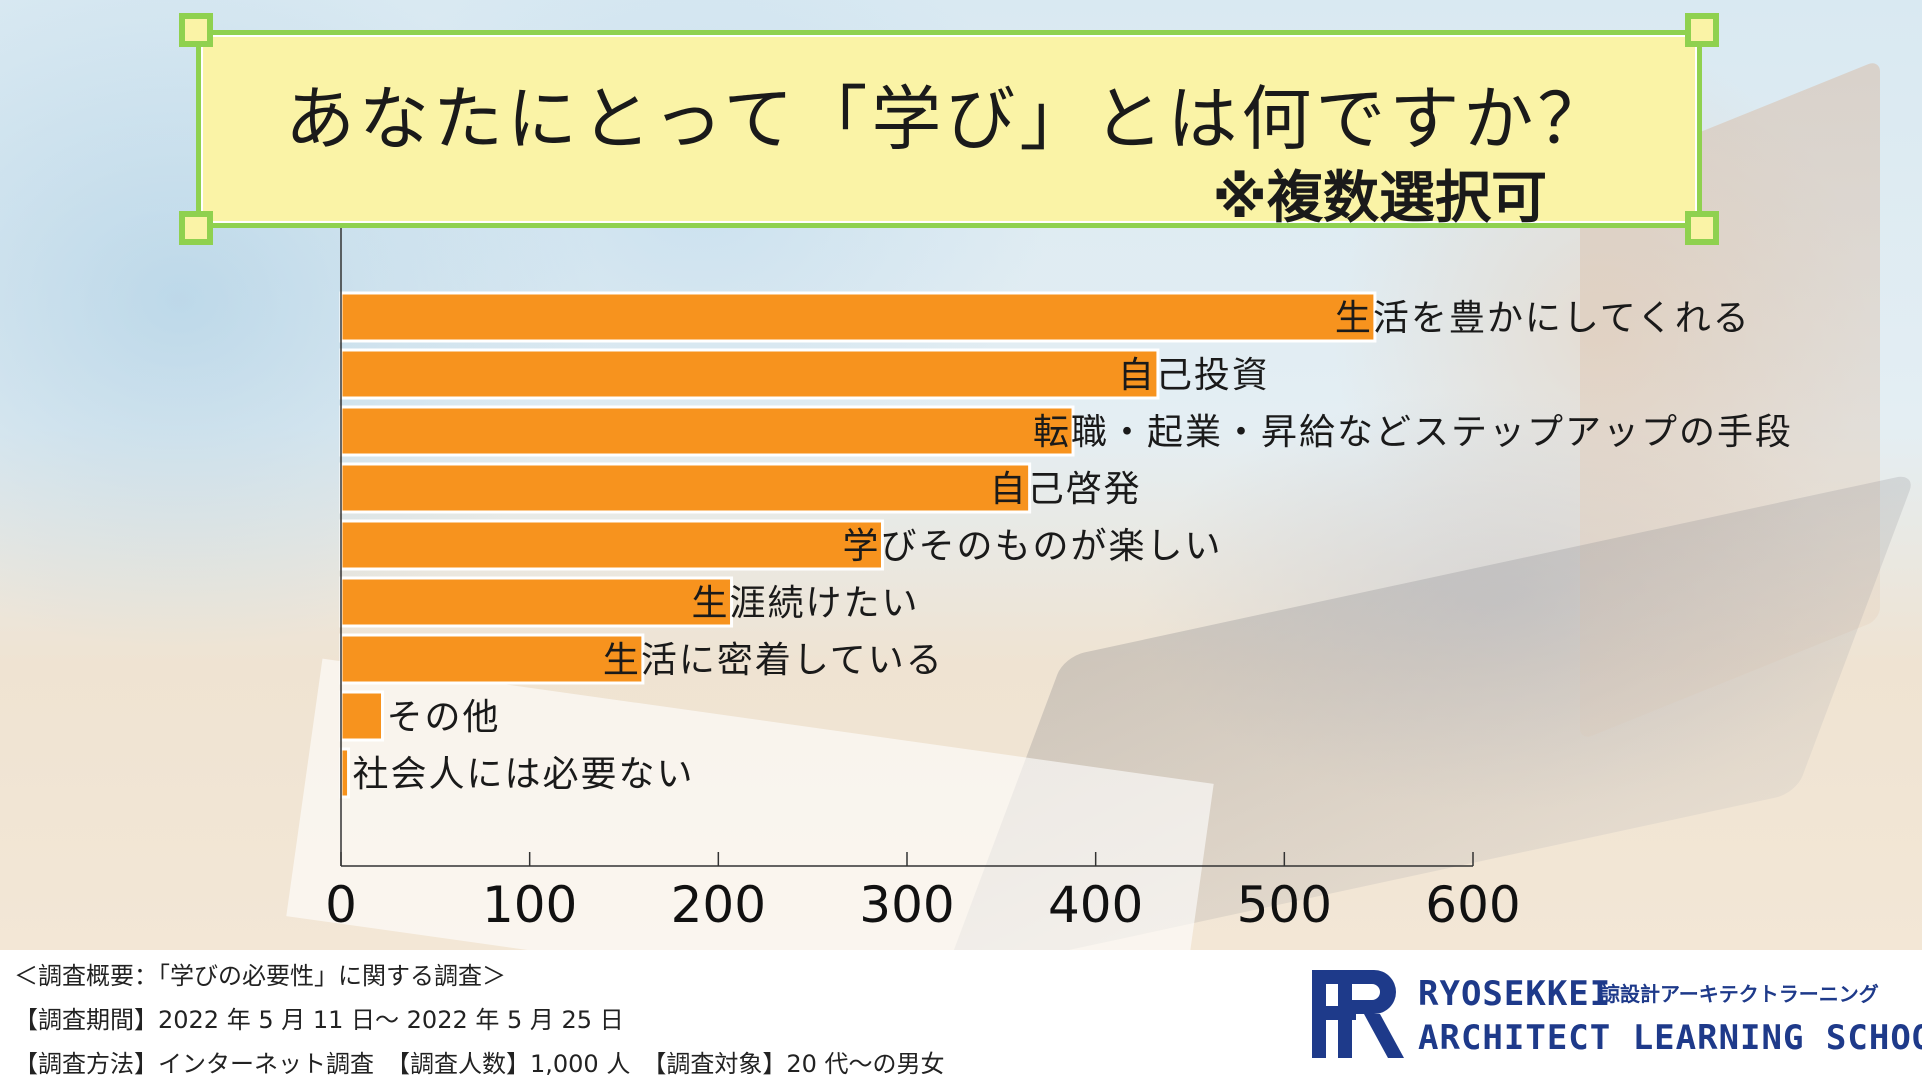 This screenshot has height=1084, width=1922. I want to click on bar-label: 生活に密着している, so click(773, 660).